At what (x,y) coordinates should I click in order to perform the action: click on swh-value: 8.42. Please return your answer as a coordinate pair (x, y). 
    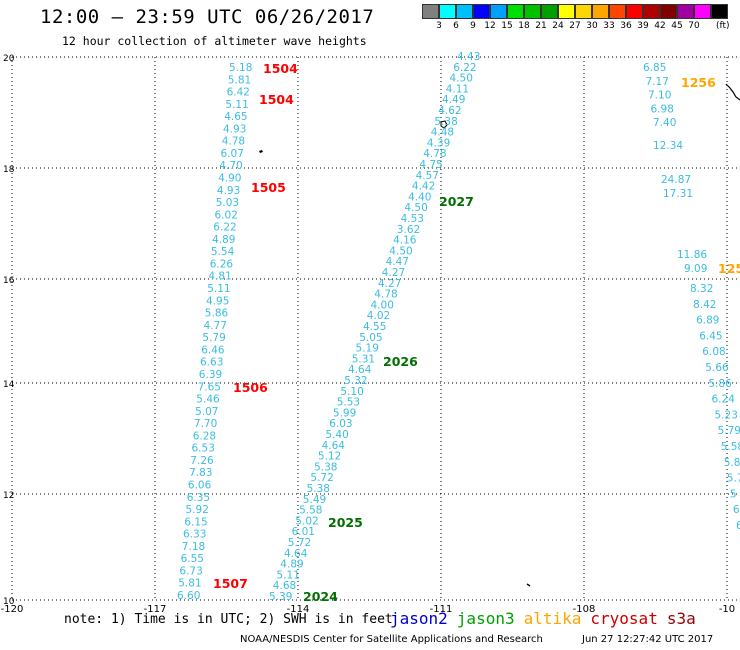
    Looking at the image, I should click on (704, 305).